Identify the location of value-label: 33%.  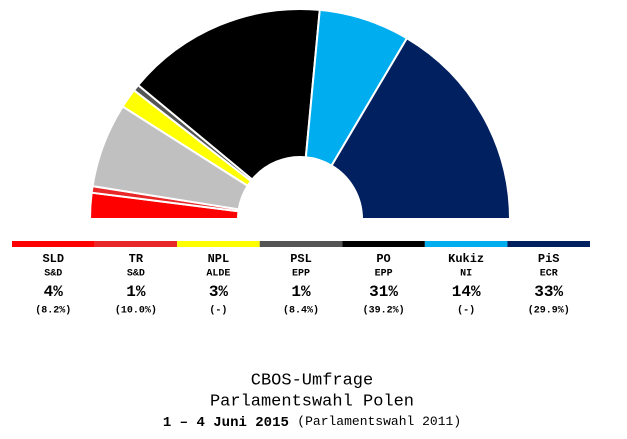
(548, 292).